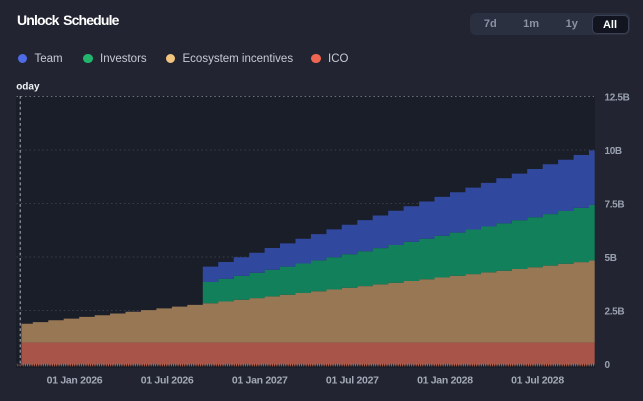 This screenshot has width=643, height=401. What do you see at coordinates (352, 381) in the screenshot?
I see `svg-text: 01 Jul 2027` at bounding box center [352, 381].